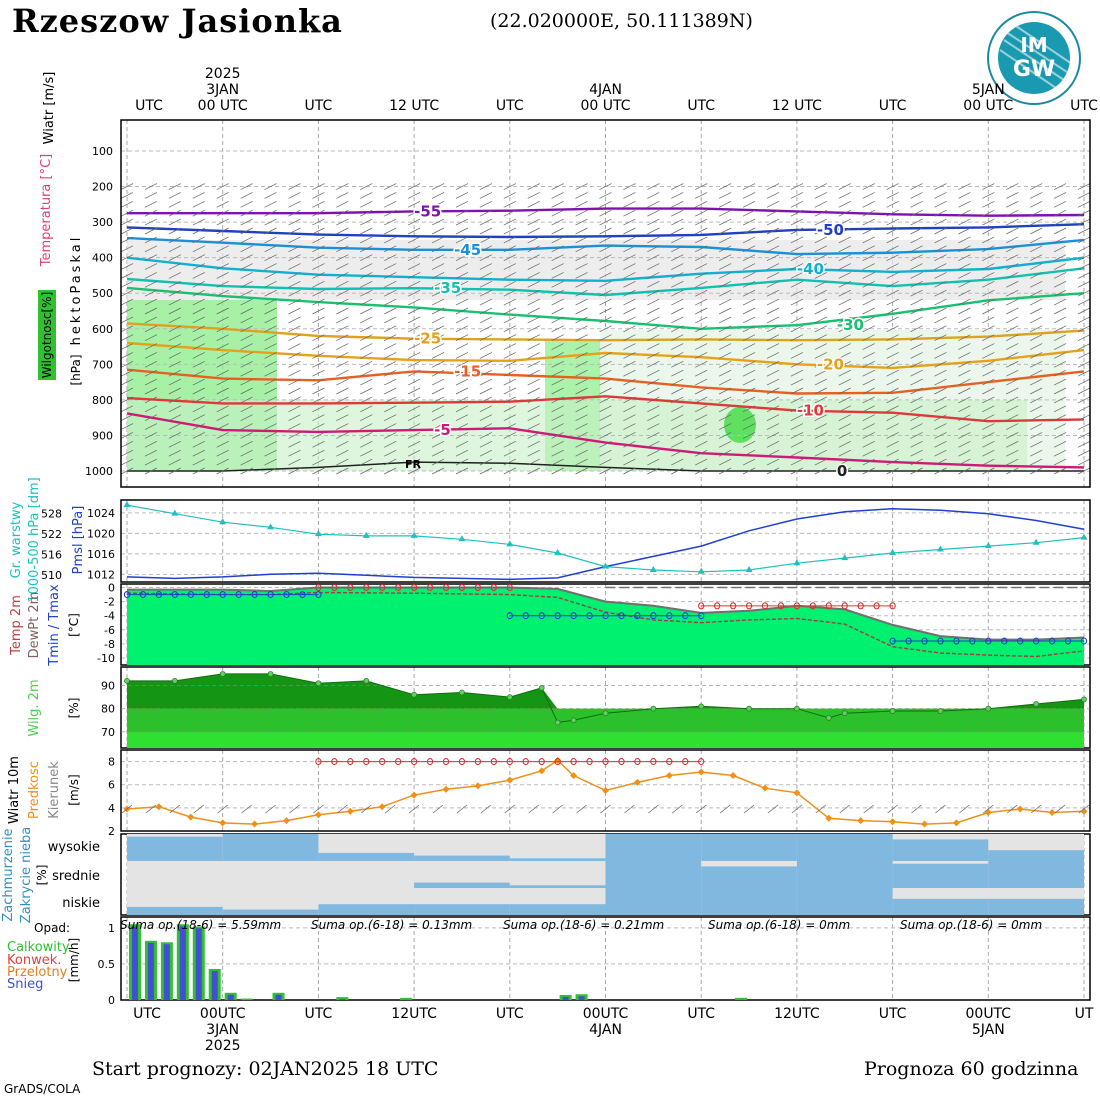 The image size is (1100, 1100). I want to click on gr-unit-label: 1000-500 hPa [dm], so click(34, 539).